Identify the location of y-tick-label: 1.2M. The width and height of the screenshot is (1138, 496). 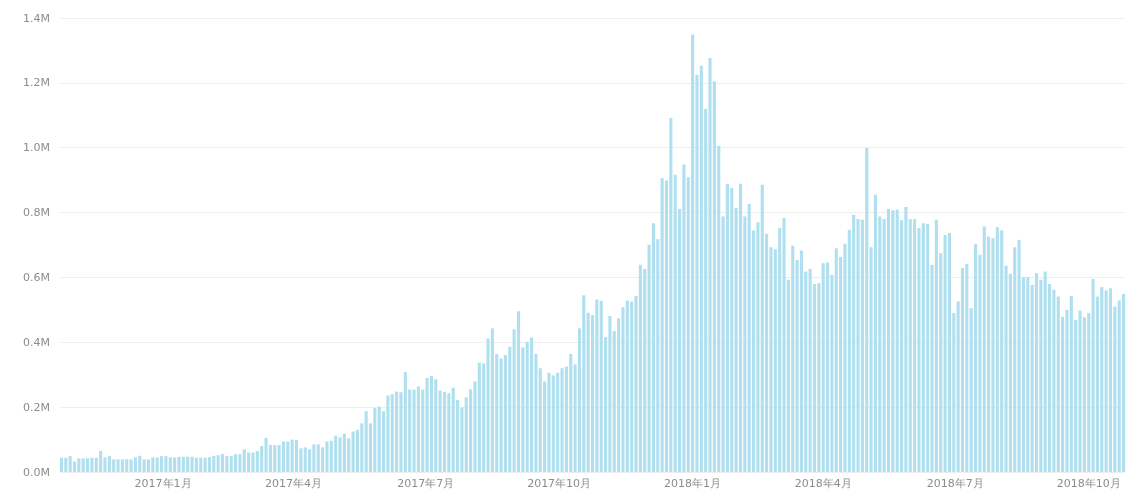
(36, 83).